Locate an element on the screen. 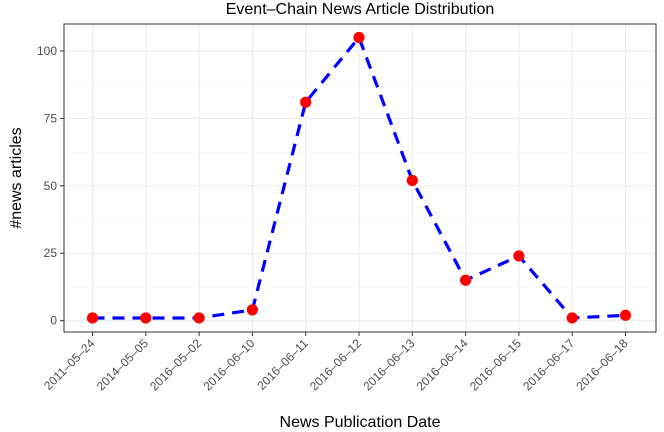 The width and height of the screenshot is (664, 432). y-axis-title: #news articles is located at coordinates (16, 177).